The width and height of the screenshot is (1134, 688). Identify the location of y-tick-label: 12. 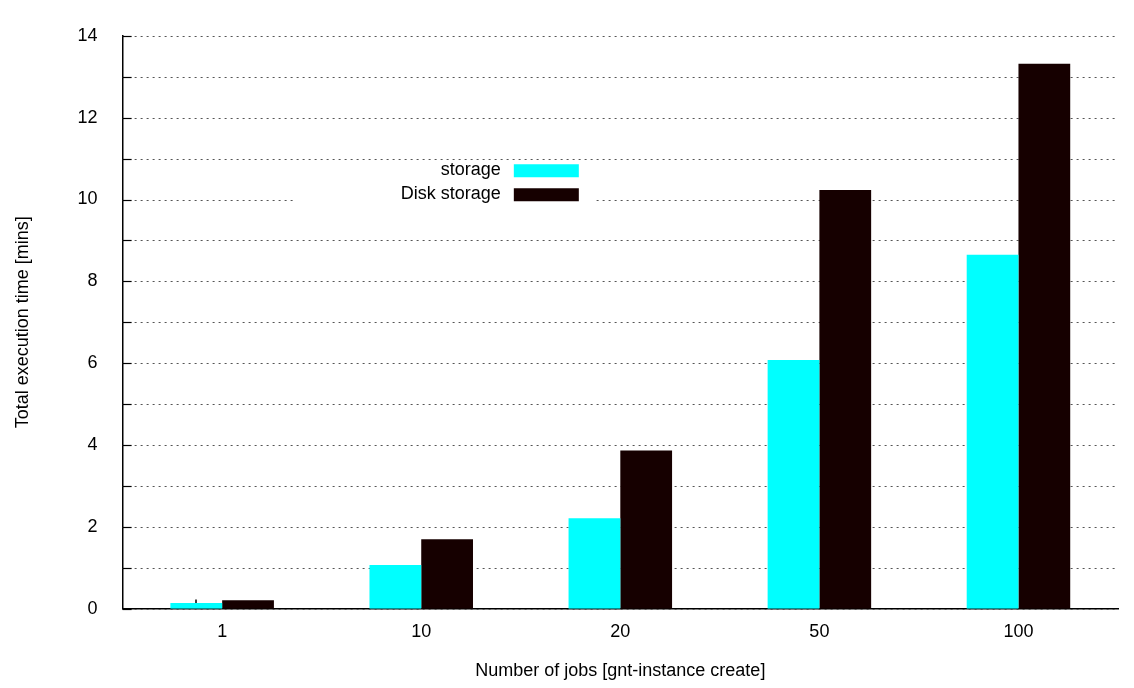
(87, 116).